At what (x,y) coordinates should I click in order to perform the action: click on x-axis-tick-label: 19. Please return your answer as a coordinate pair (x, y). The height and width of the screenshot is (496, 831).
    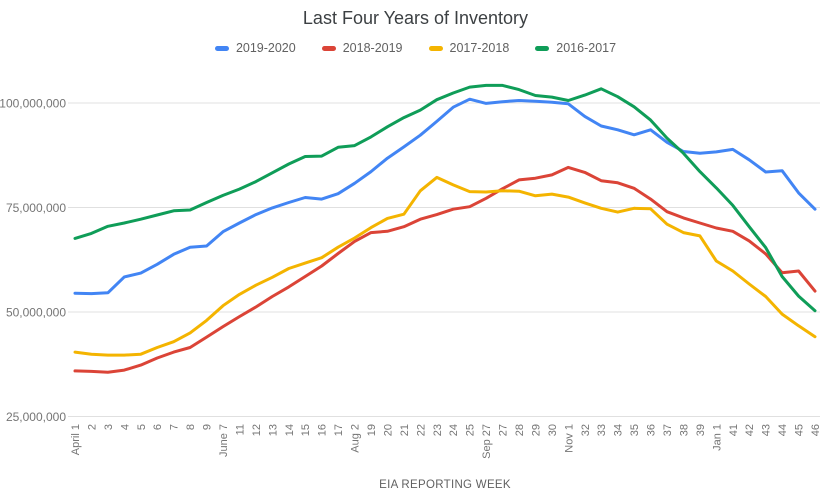
    Looking at the image, I should click on (372, 430).